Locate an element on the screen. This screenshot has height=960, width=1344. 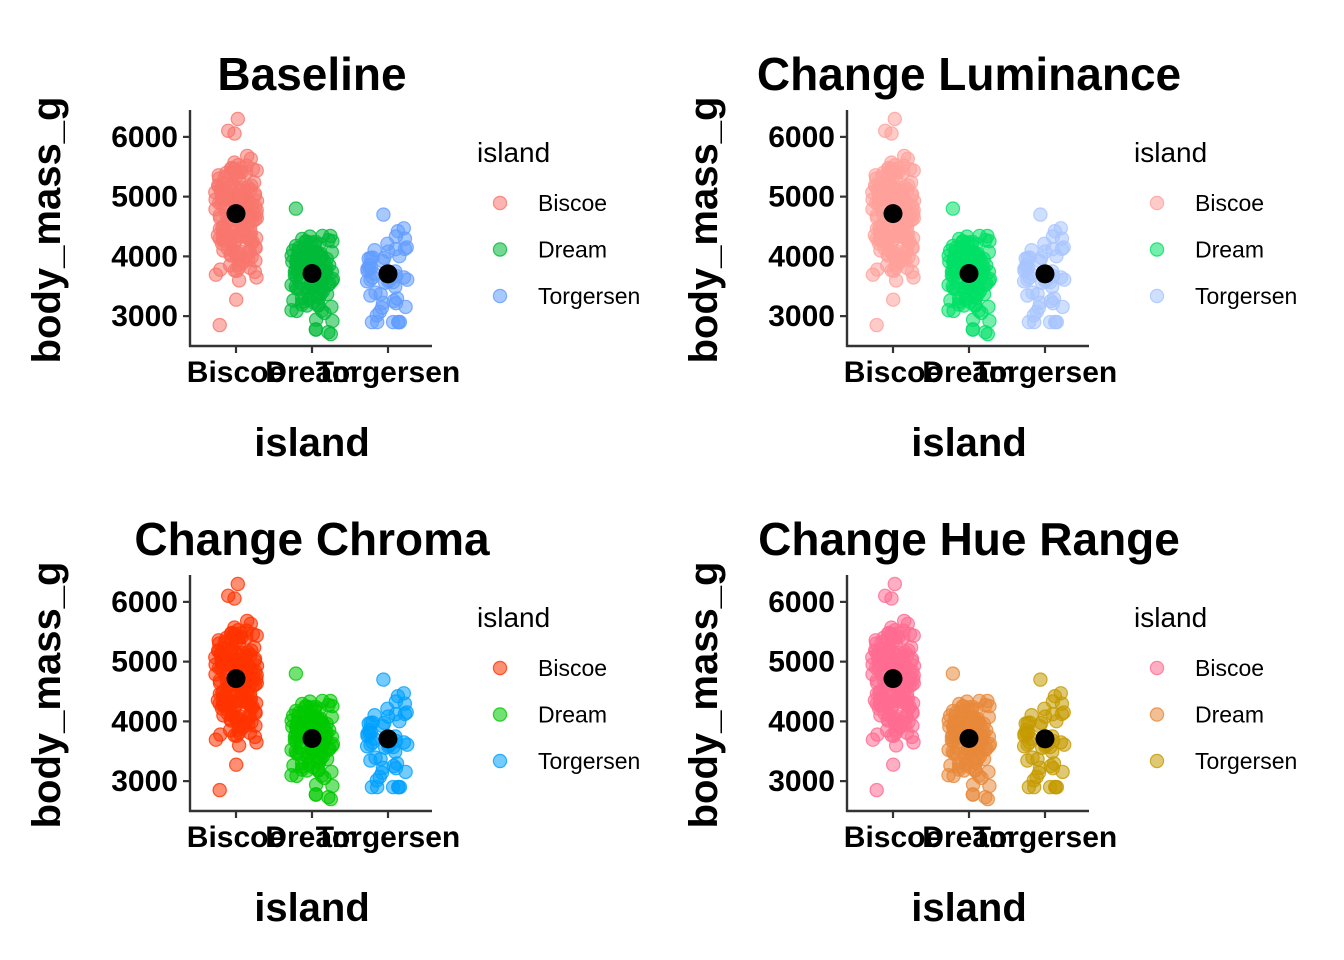
chart-title: Change Chroma is located at coordinates (312, 539).